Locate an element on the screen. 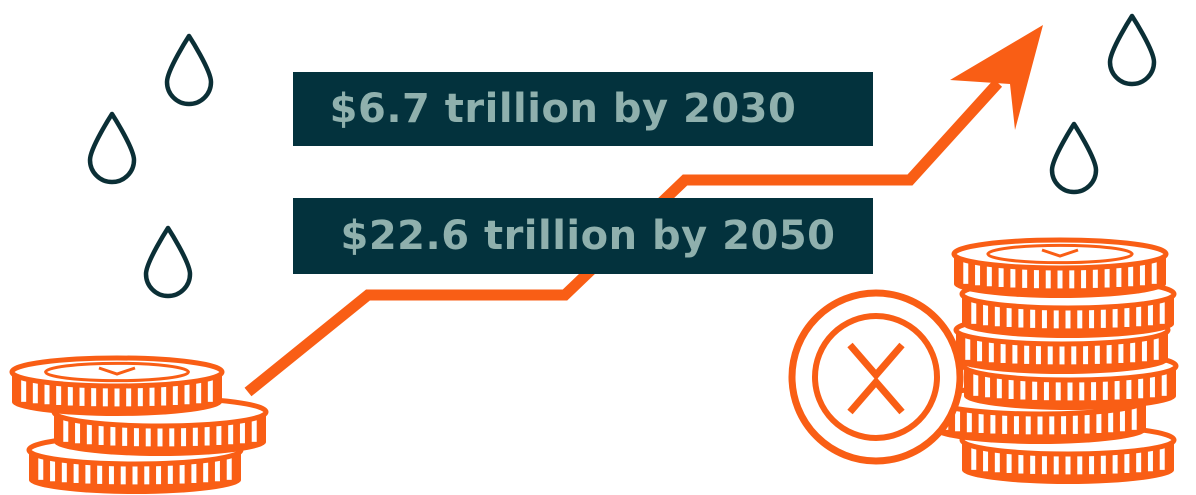 The height and width of the screenshot is (495, 1196). forecast-2050-label: $22.6 trillion by 2050 is located at coordinates (583, 236).